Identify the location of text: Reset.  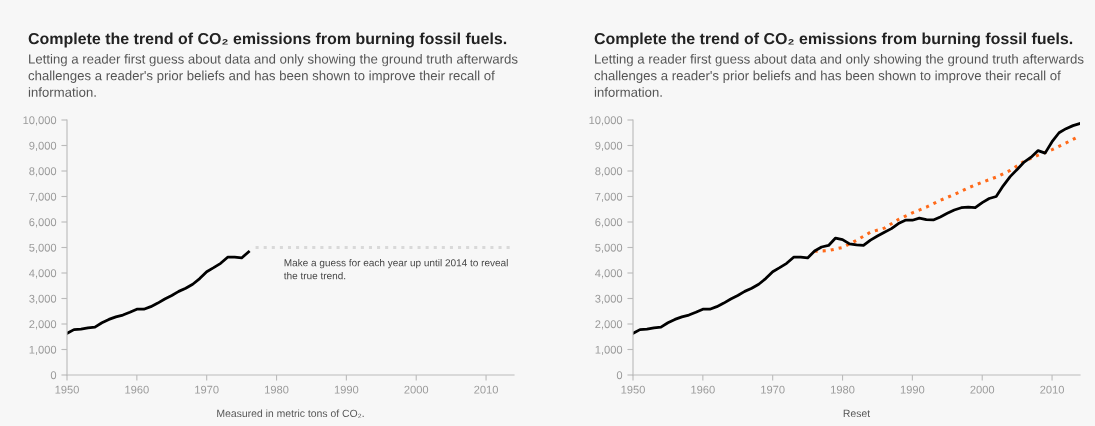
(857, 413).